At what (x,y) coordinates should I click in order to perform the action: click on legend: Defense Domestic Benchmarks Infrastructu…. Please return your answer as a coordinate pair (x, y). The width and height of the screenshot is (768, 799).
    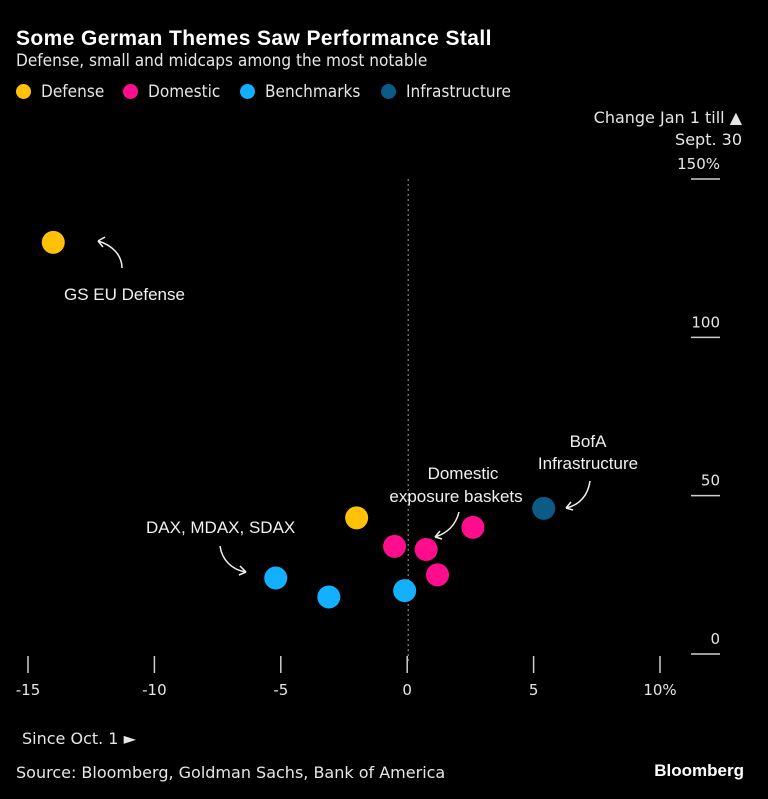
    Looking at the image, I should click on (274, 91).